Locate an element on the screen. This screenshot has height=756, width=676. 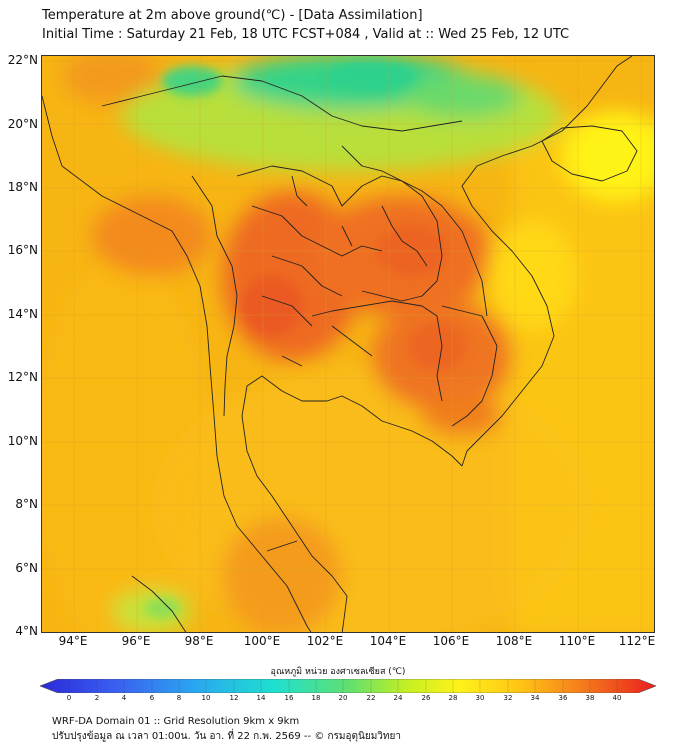
colorbar-tick-24: 24 is located at coordinates (398, 698).